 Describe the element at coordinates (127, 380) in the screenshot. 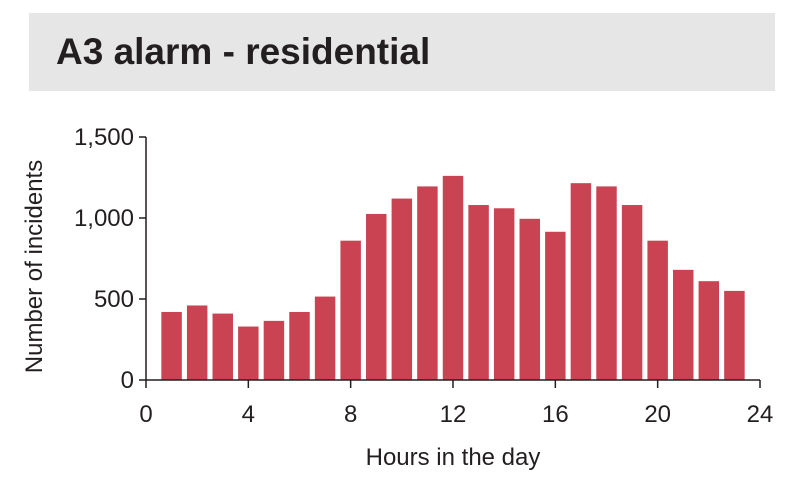

I see `y-tick-label: 0` at that location.